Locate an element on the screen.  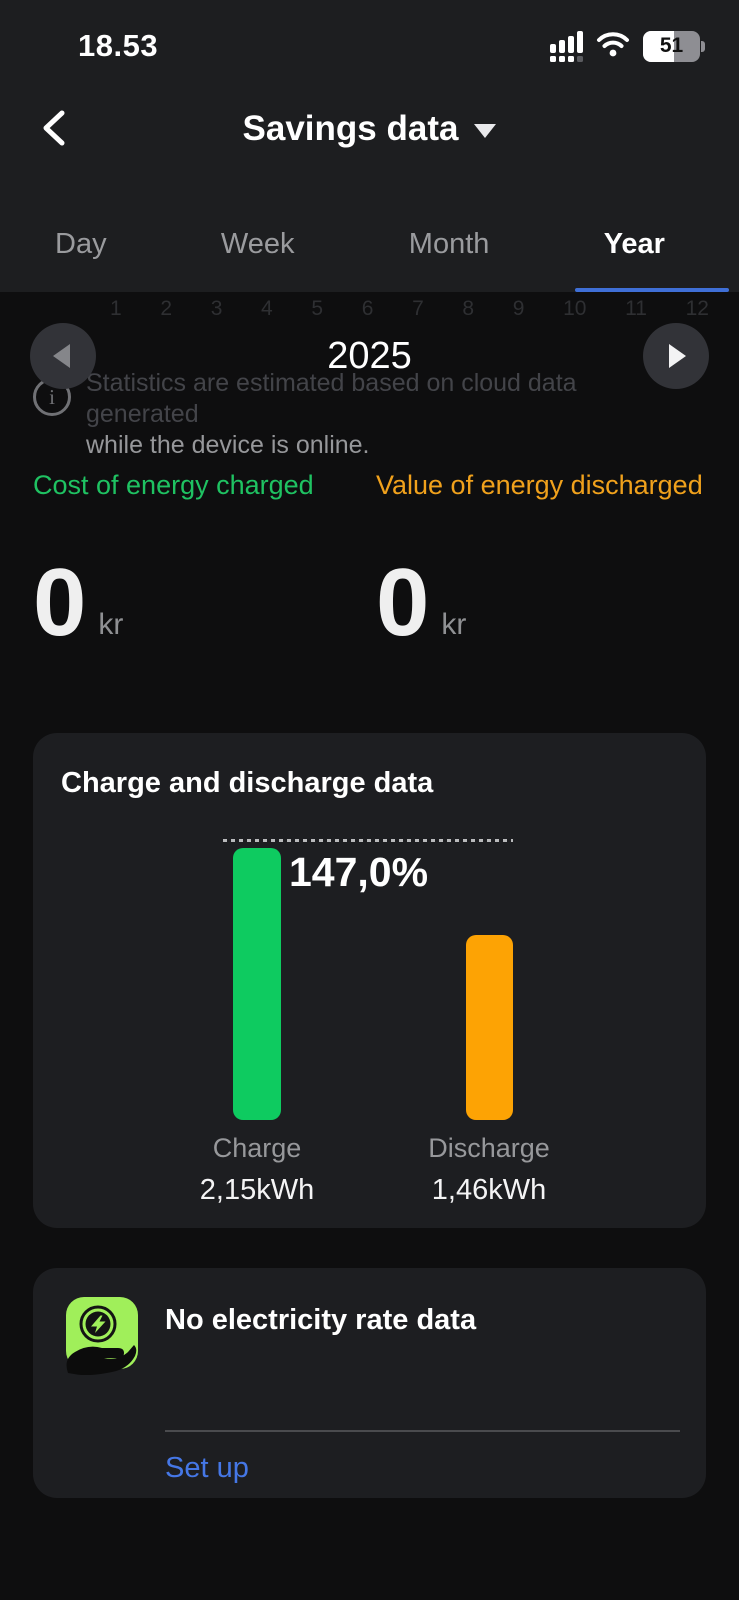
stat-cost-charged: Cost of energy charged 0 kr is located at coordinates (204, 562).